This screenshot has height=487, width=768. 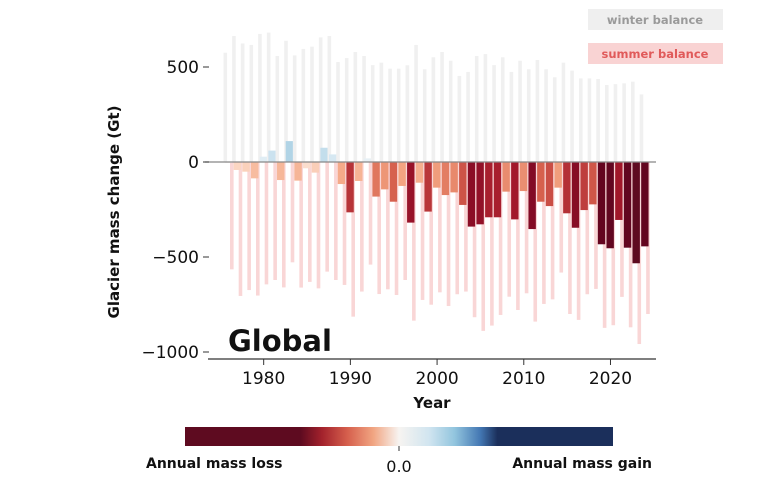 I want to click on x-tick-label: 1980, so click(x=263, y=379).